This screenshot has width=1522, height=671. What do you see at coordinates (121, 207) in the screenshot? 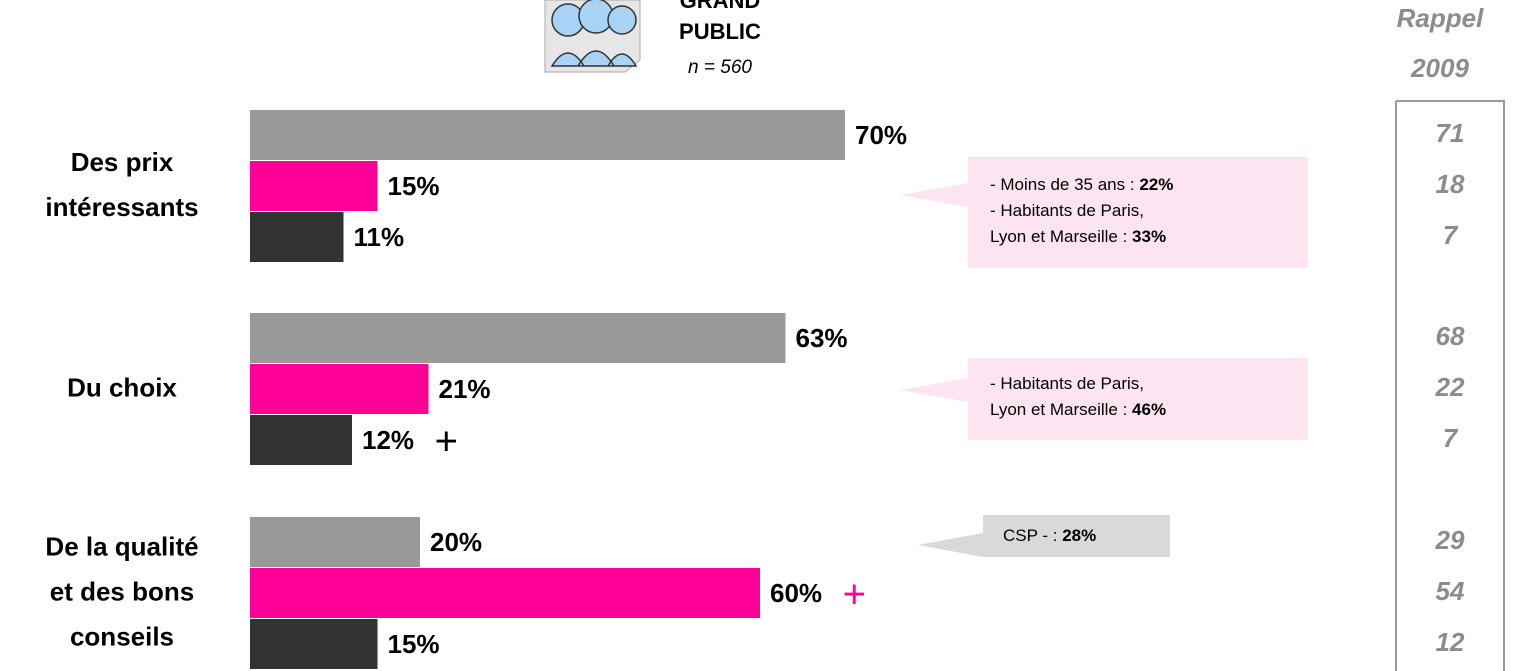
I see `category-label: intéressants` at bounding box center [121, 207].